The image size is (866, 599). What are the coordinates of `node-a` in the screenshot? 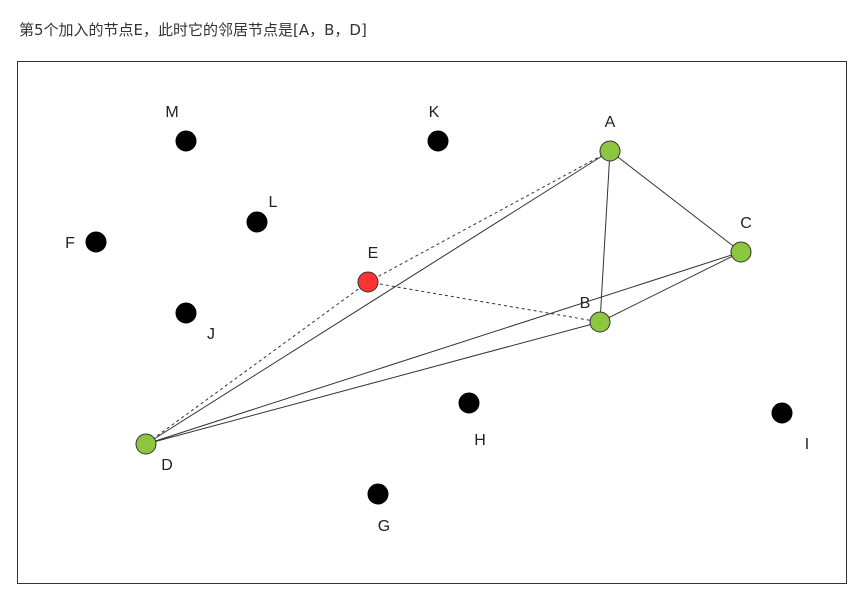 It's located at (610, 151).